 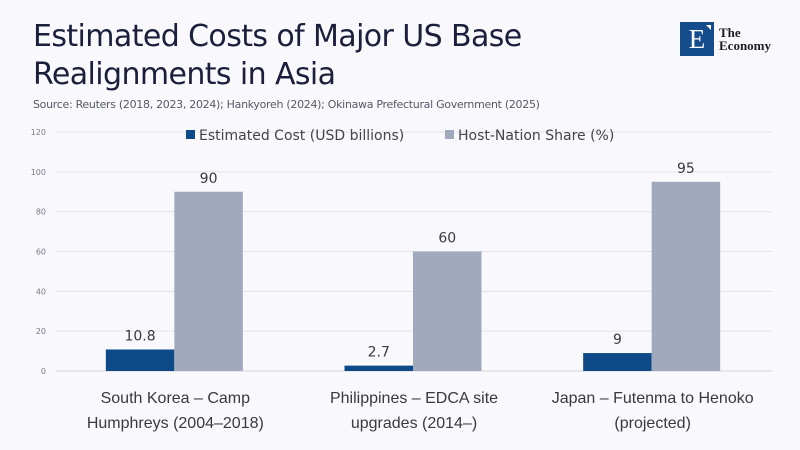 I want to click on logo-line-1: The, so click(x=730, y=32).